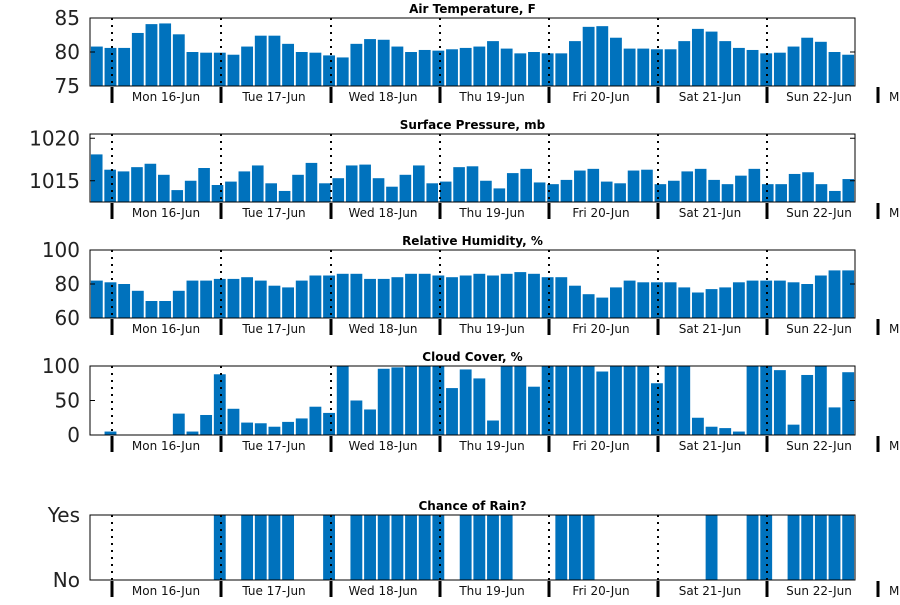 Image resolution: width=900 pixels, height=605 pixels. What do you see at coordinates (472, 357) in the screenshot?
I see `panel-title: Cloud Cover, %` at bounding box center [472, 357].